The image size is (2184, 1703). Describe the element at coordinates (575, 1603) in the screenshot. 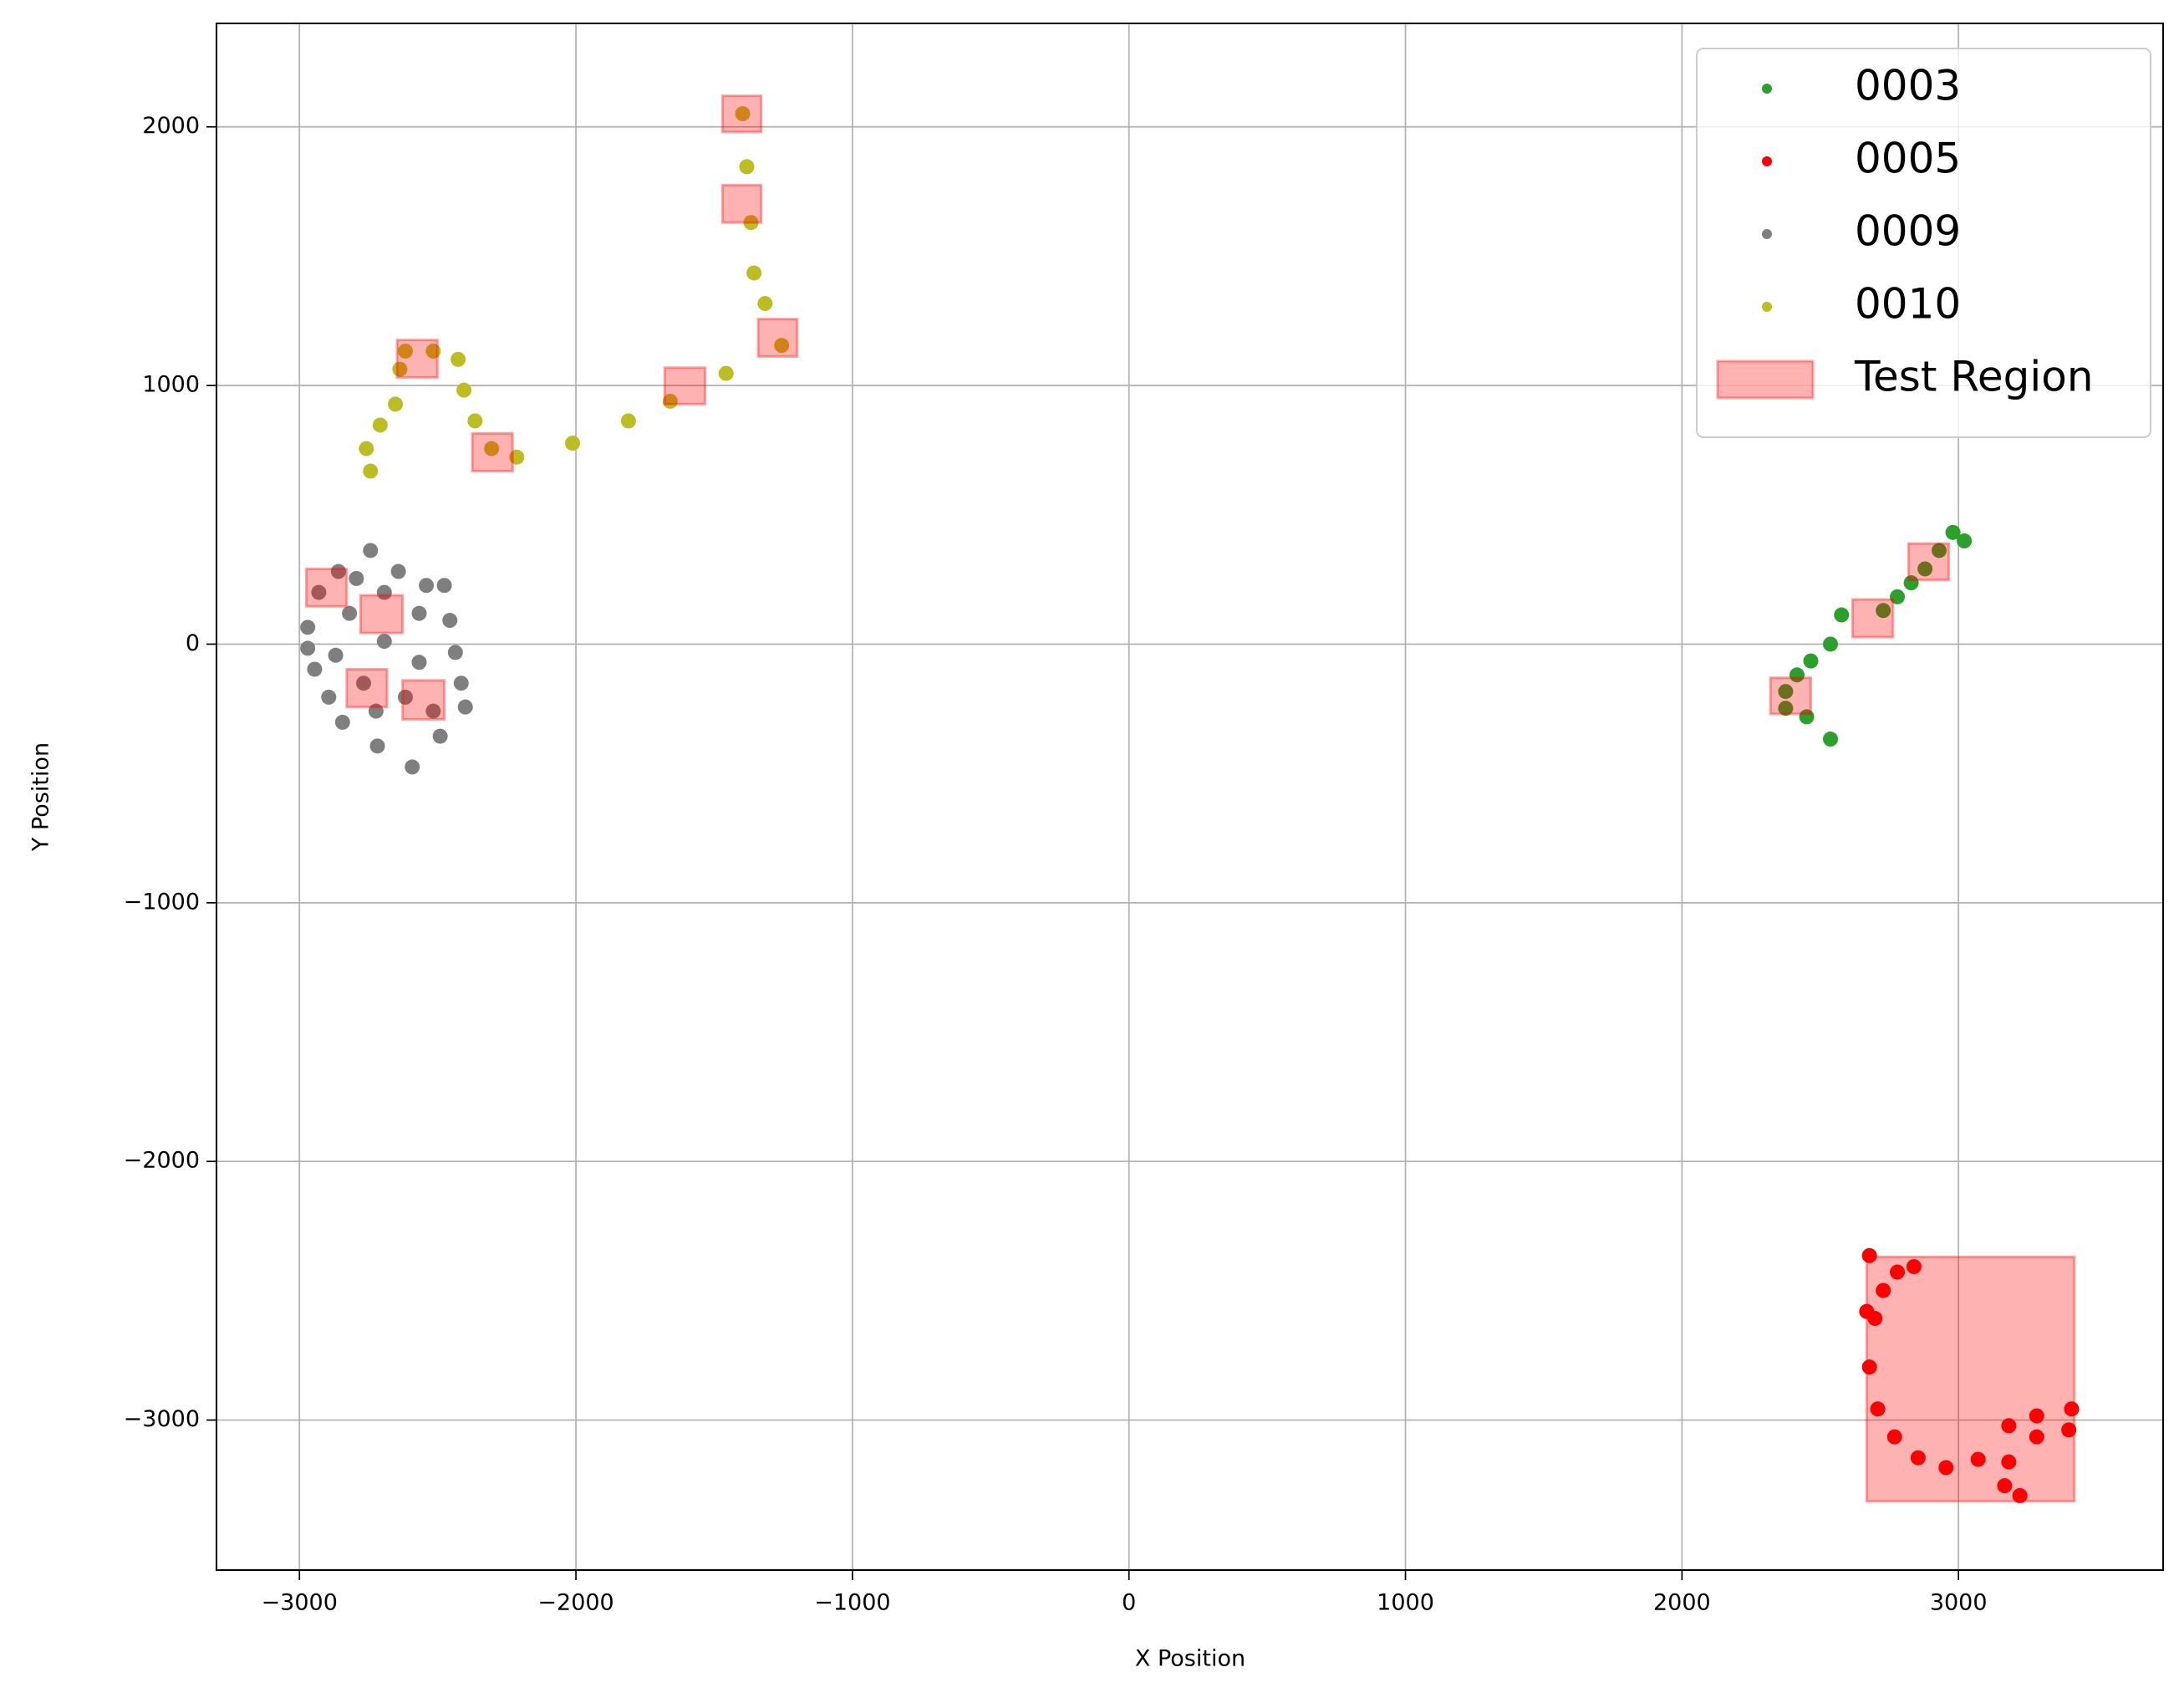

I see `x-tick-label: −2000` at that location.